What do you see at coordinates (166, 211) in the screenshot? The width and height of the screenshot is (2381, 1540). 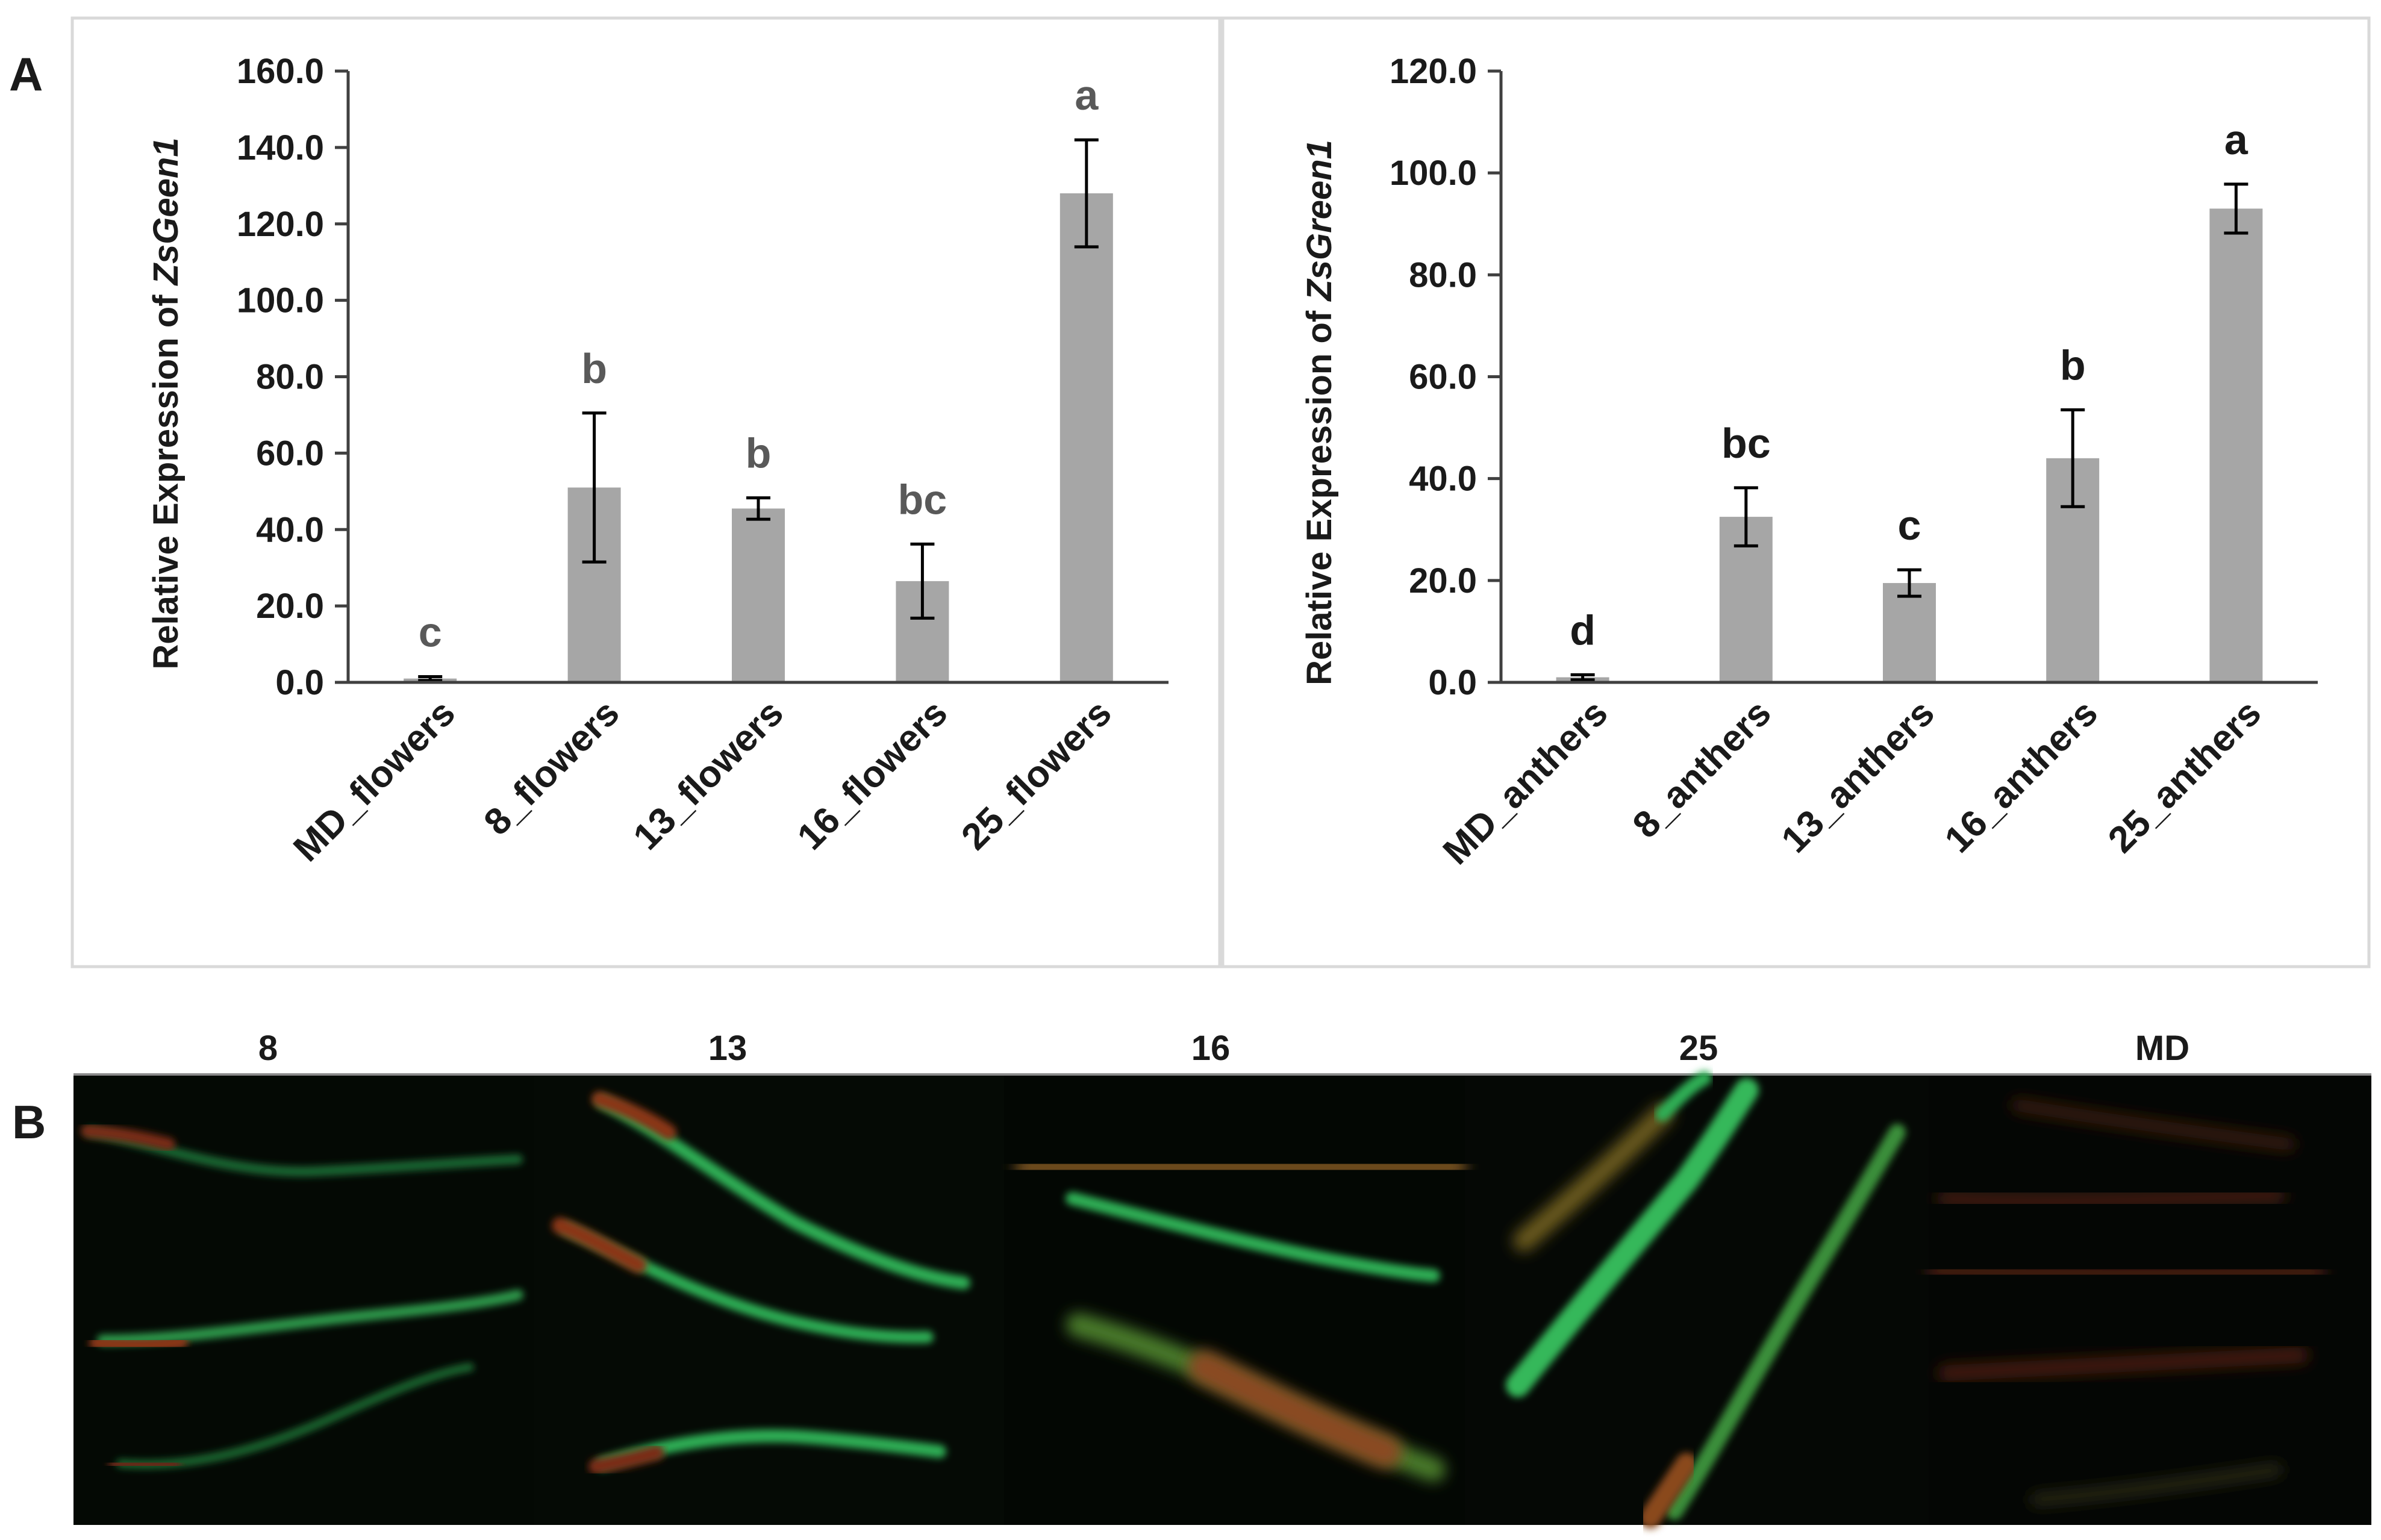 I see `y-axis-label-gene: ZsGeen1` at bounding box center [166, 211].